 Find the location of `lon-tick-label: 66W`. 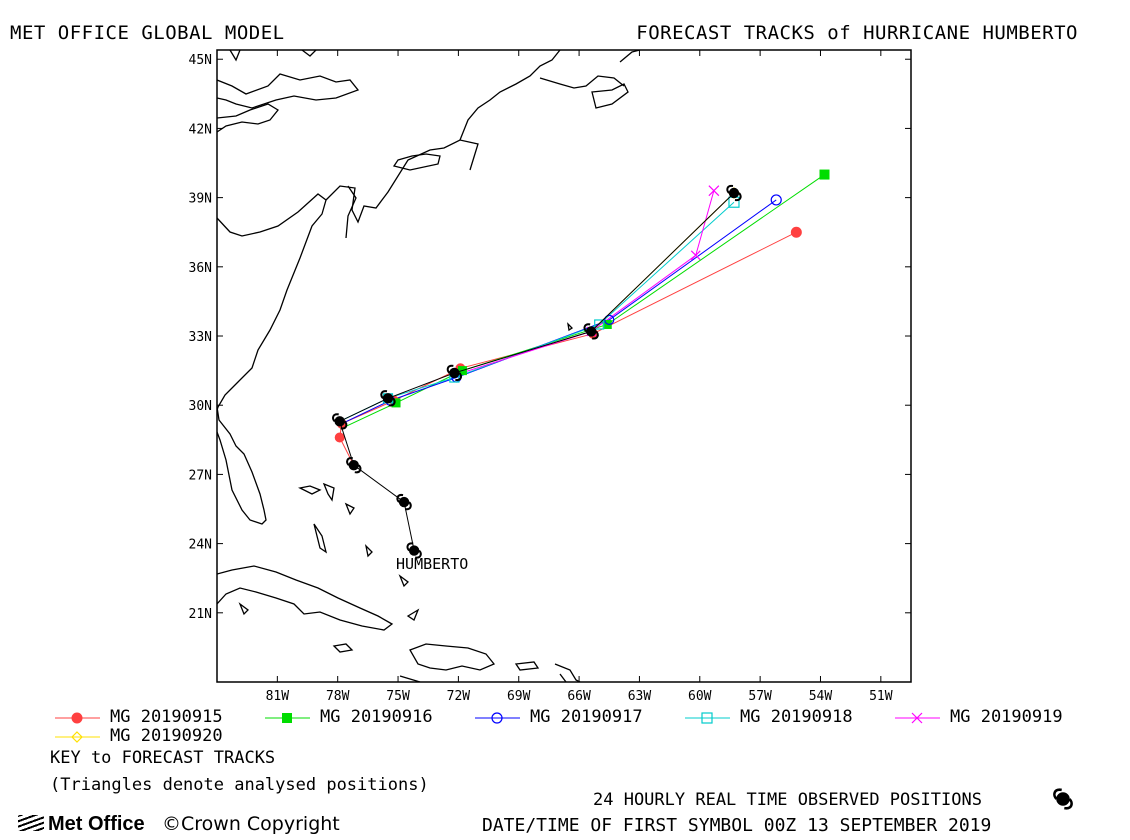

lon-tick-label: 66W is located at coordinates (579, 696).